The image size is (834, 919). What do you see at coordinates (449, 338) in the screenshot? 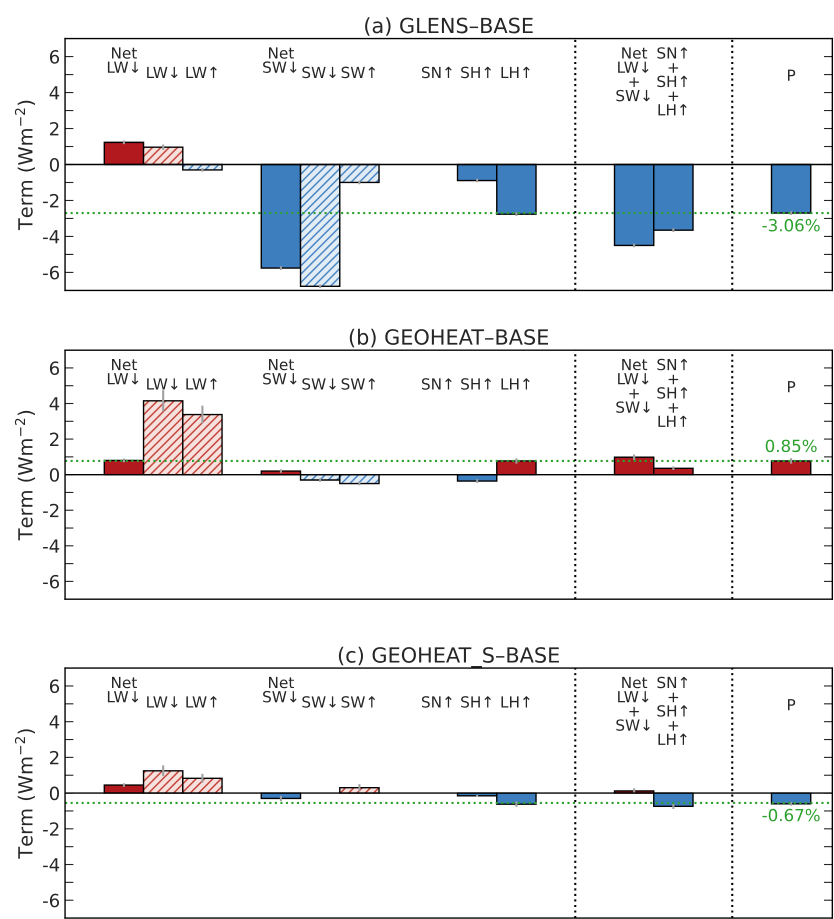
I see `chart-title: (b) GEOHEAT–BASE` at bounding box center [449, 338].